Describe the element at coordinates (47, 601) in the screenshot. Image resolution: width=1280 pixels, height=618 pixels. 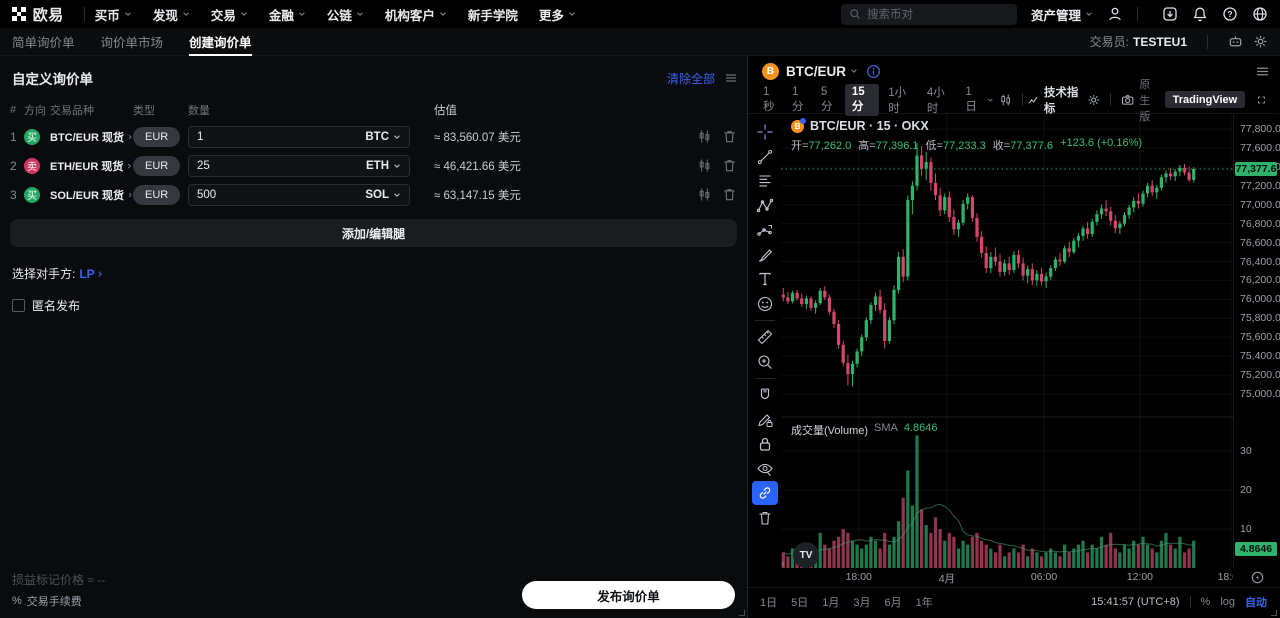
I see `fee-line: % 交易手续费` at that location.